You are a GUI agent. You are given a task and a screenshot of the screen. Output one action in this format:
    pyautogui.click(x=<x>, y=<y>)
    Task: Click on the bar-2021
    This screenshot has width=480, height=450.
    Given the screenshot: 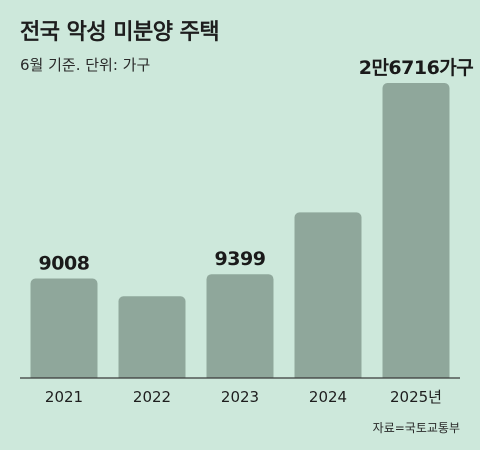 What is the action you would take?
    pyautogui.click(x=64, y=330)
    